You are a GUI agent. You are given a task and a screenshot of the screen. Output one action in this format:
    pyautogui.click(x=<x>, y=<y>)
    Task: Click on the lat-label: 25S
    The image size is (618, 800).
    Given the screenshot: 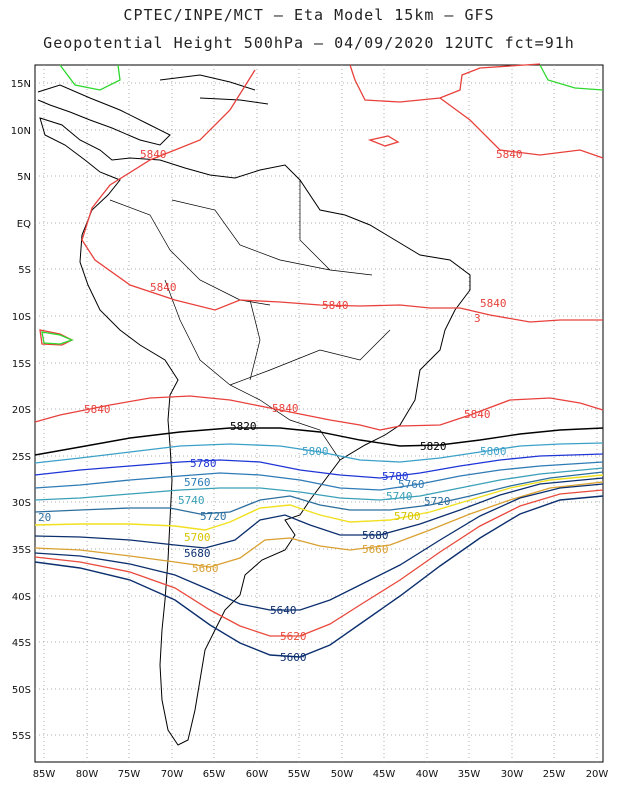 What is the action you would take?
    pyautogui.click(x=21, y=457)
    